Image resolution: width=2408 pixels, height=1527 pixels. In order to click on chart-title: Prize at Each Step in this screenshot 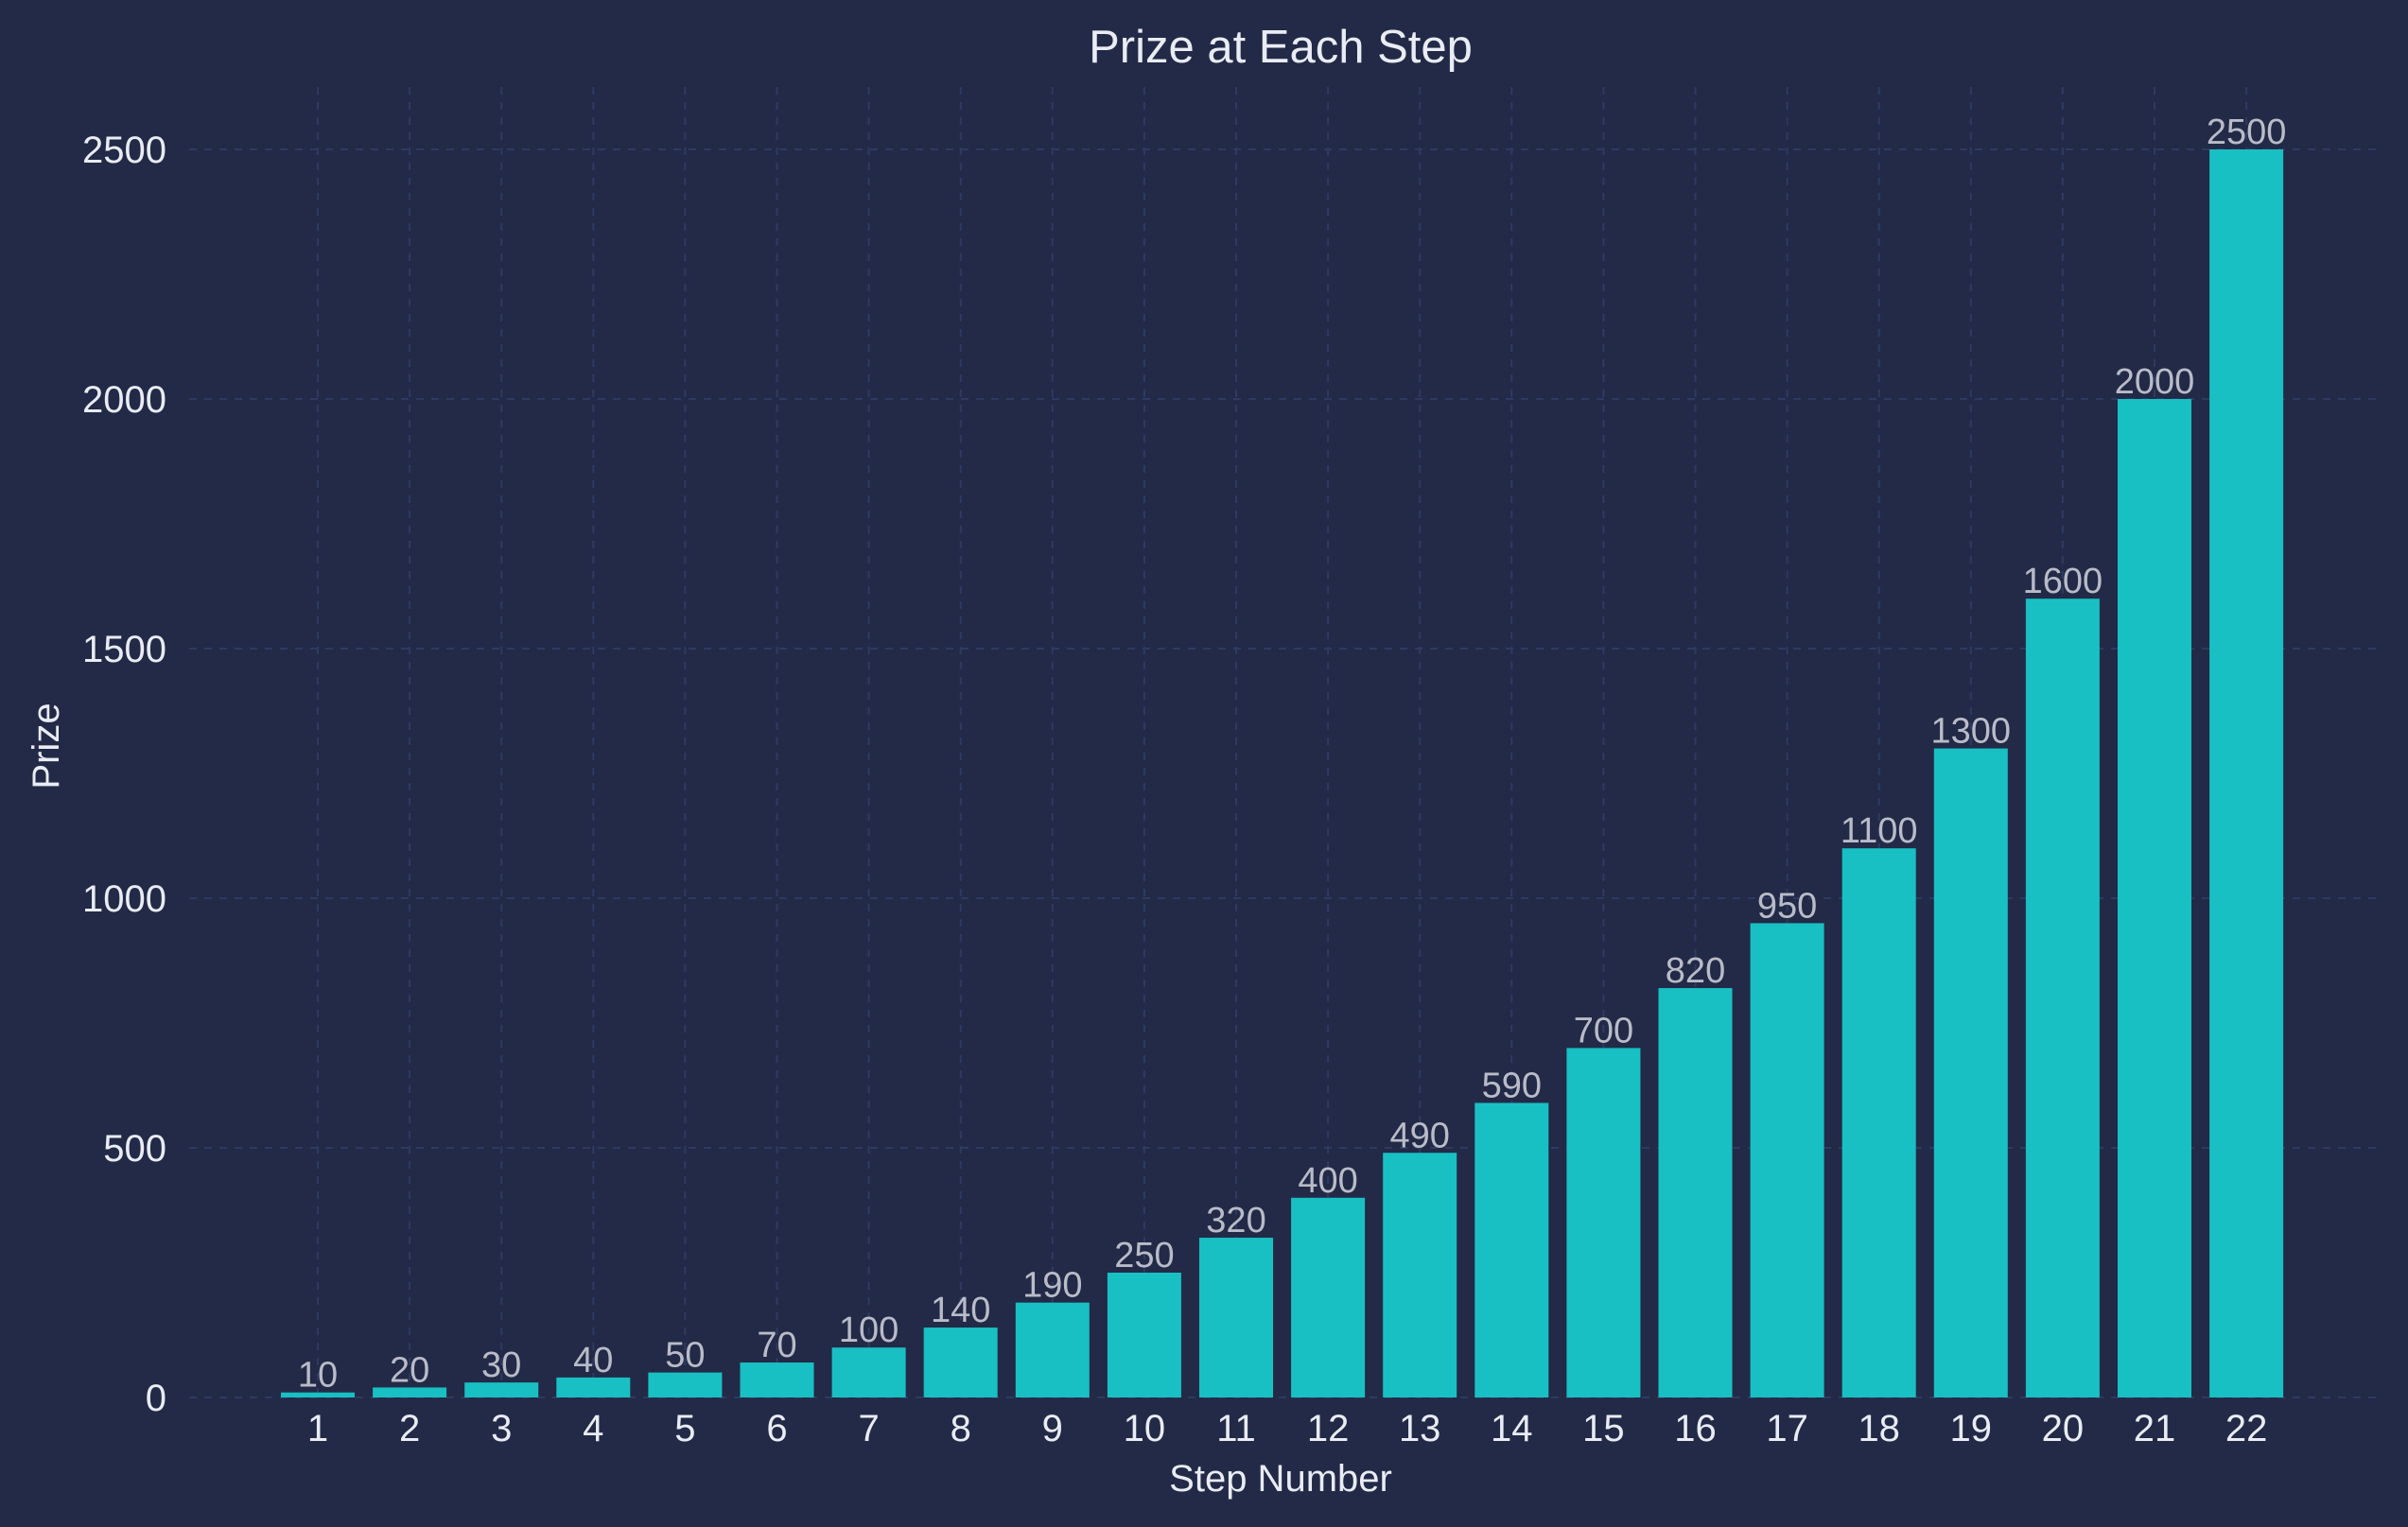, I will do `click(1281, 47)`.